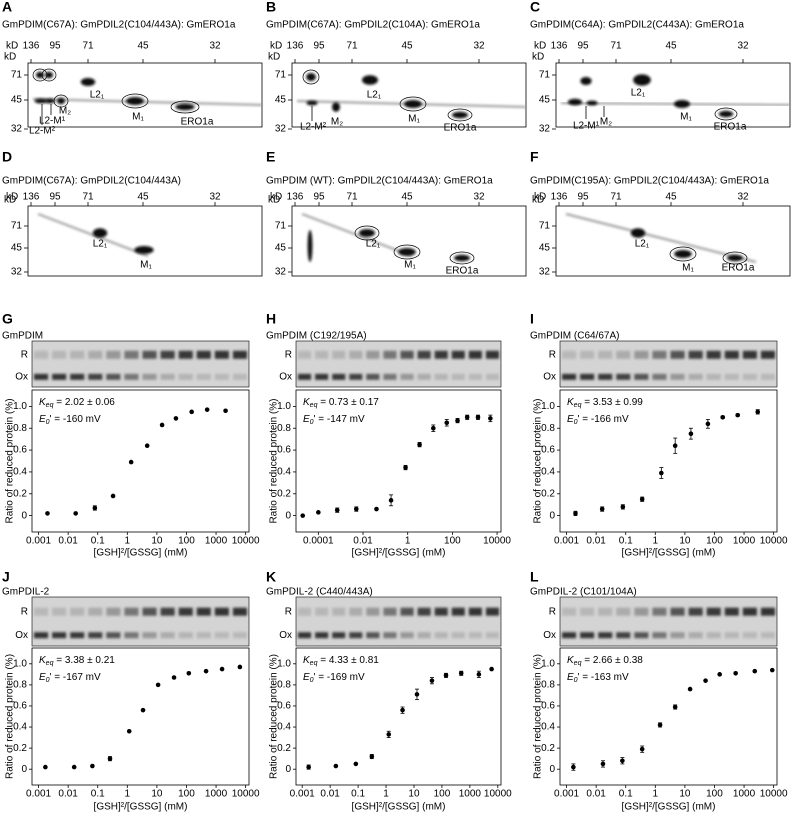 The image size is (793, 817). I want to click on spot-outline, so click(407, 252).